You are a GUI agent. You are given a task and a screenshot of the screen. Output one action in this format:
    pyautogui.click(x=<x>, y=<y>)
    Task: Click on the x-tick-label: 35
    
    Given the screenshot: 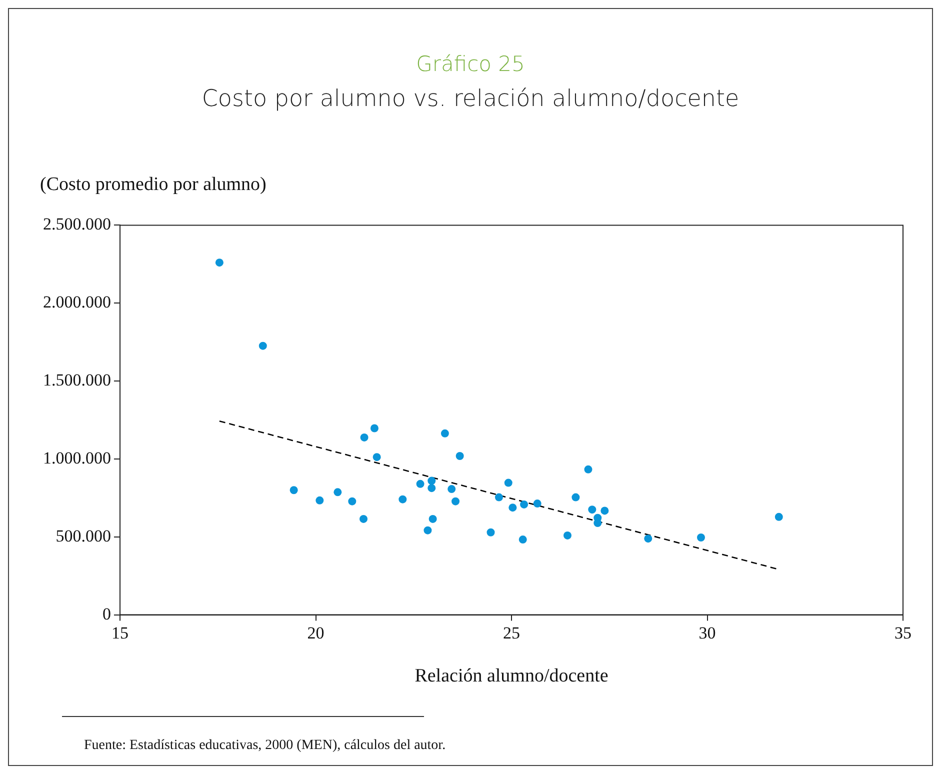 What is the action you would take?
    pyautogui.click(x=903, y=632)
    